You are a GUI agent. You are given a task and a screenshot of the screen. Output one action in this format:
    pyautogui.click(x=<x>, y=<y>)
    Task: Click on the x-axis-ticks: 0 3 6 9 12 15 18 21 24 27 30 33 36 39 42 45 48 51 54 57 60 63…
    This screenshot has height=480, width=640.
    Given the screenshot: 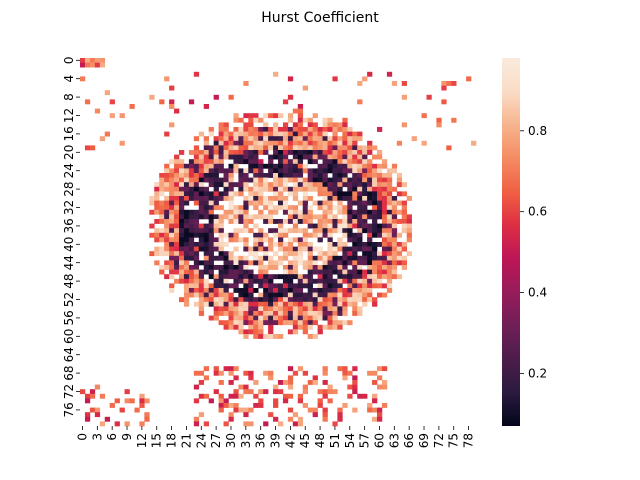 What is the action you would take?
    pyautogui.click(x=275, y=437)
    